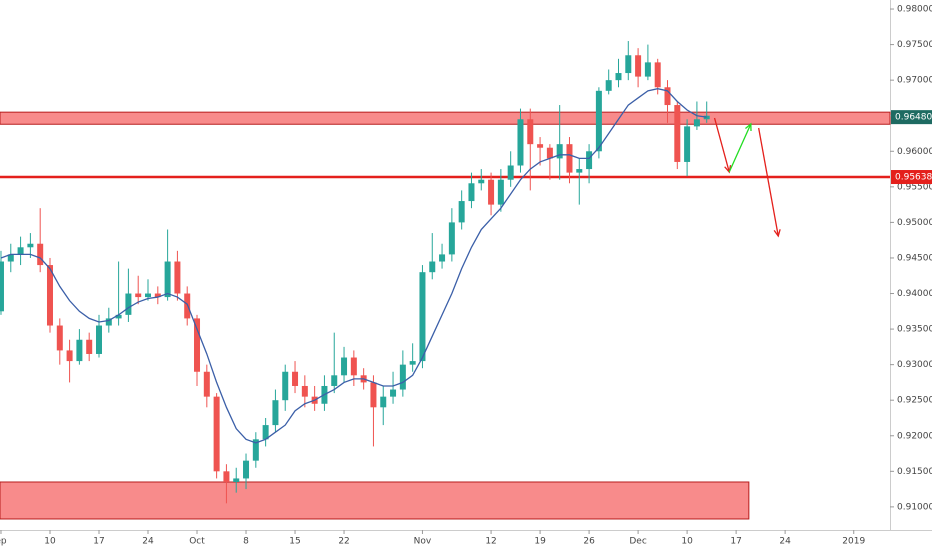 This screenshot has width=932, height=550. Describe the element at coordinates (3, 542) in the screenshot. I see `x-tick-label: ep` at that location.